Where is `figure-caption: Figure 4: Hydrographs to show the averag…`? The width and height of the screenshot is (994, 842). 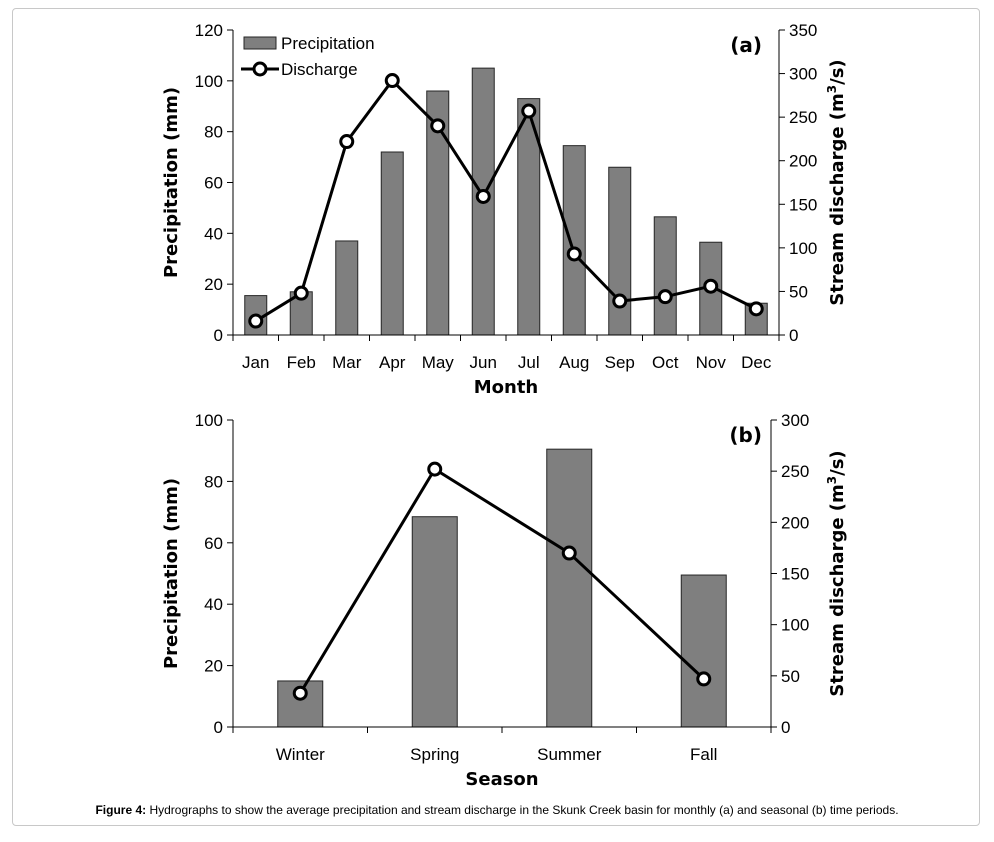
figure-caption: Figure 4: Hydrographs to show the averag… is located at coordinates (497, 810).